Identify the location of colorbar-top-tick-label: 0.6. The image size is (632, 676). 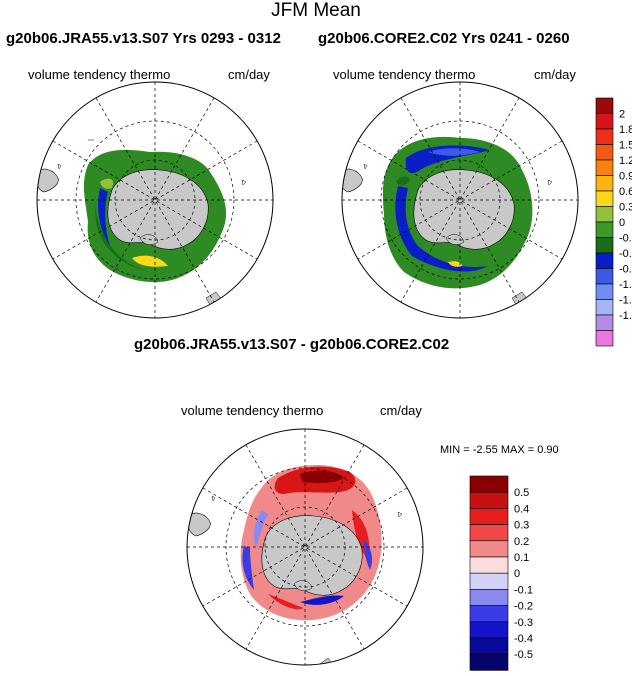
(625, 192).